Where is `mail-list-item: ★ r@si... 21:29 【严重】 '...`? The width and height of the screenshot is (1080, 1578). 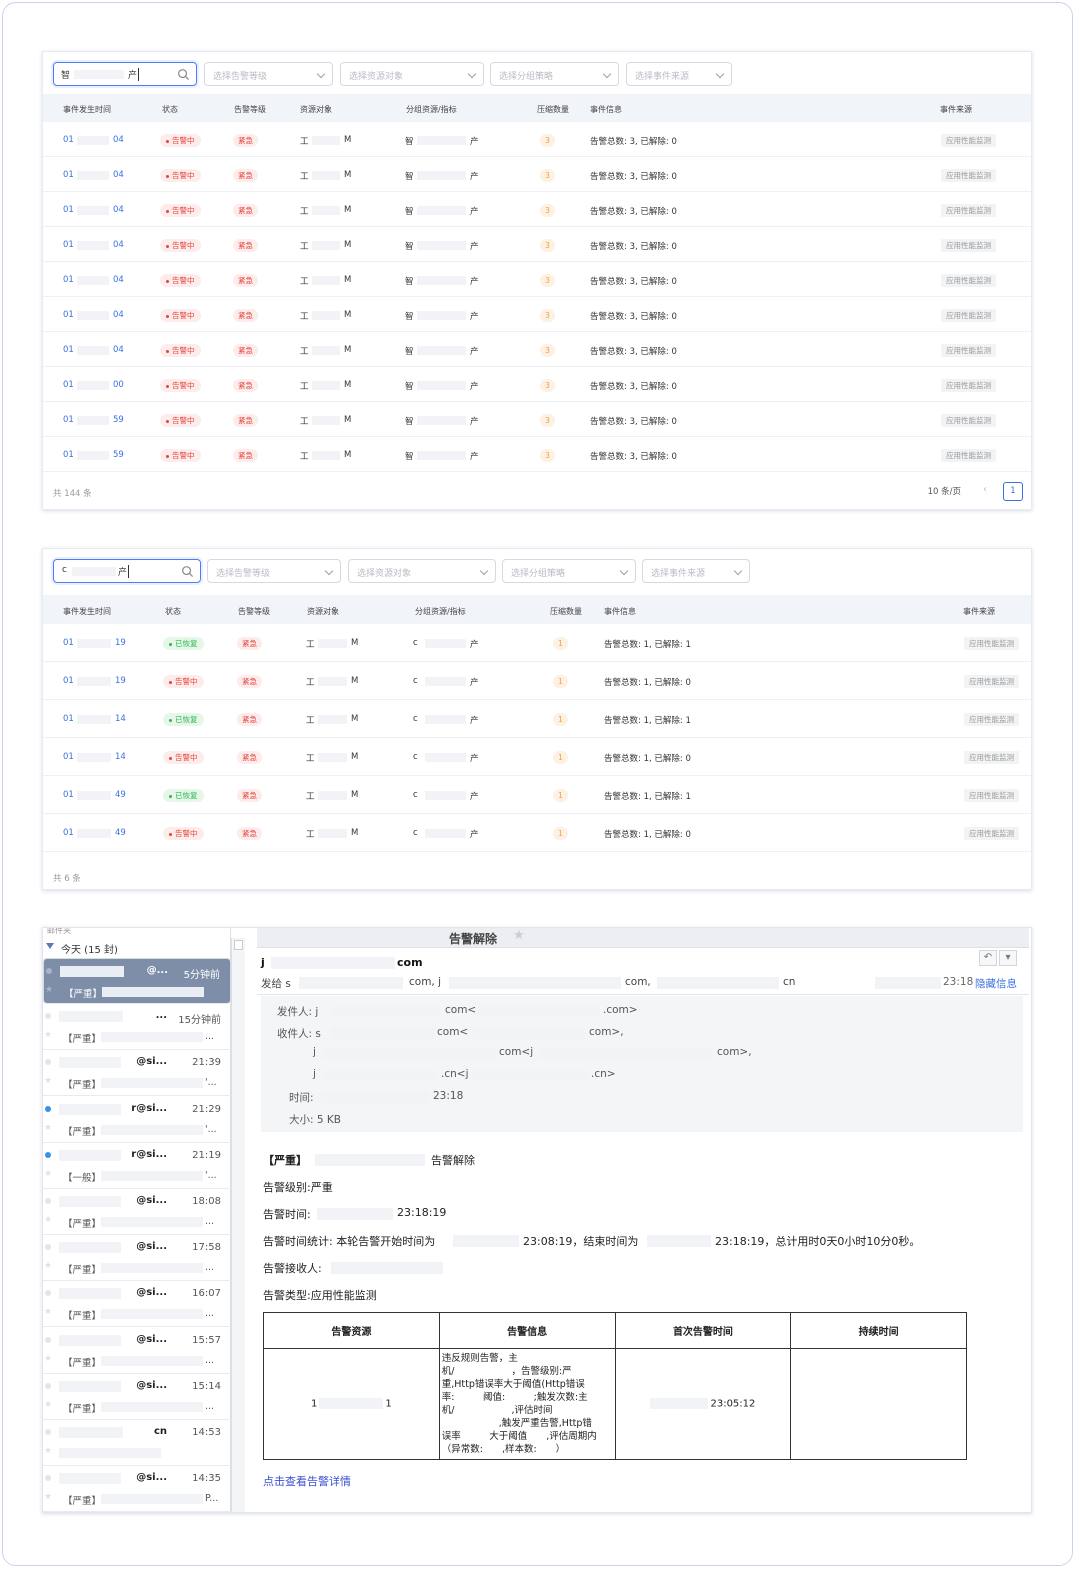 mail-list-item: ★ r@si... 21:29 【严重】 '... is located at coordinates (137, 1120).